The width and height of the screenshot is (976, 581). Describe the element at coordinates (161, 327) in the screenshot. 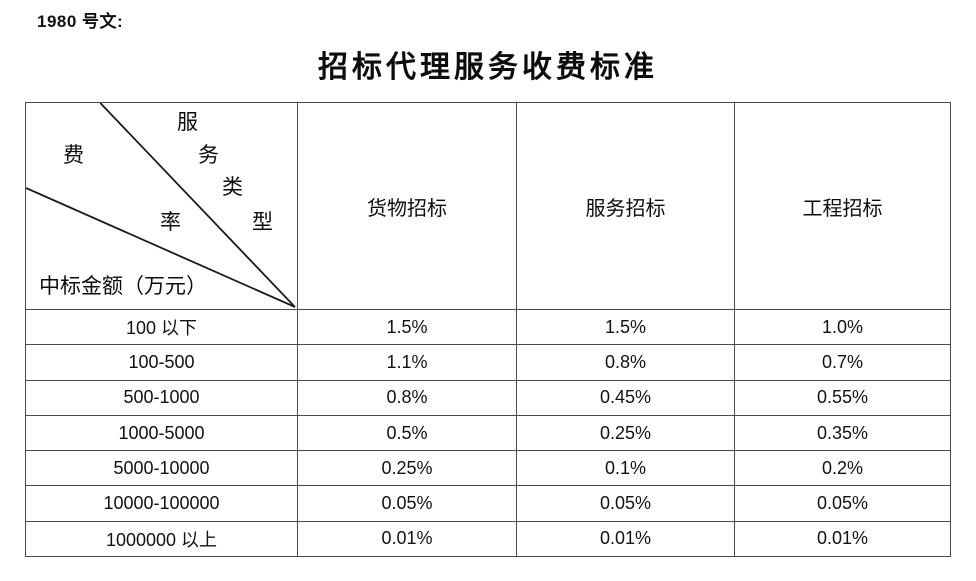

I see `amount-range-cell: 100 以下` at that location.